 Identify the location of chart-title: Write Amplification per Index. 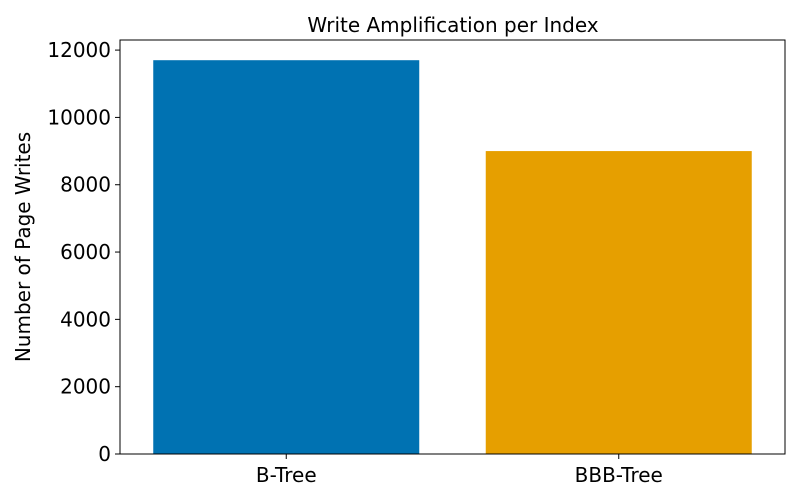
(452, 25).